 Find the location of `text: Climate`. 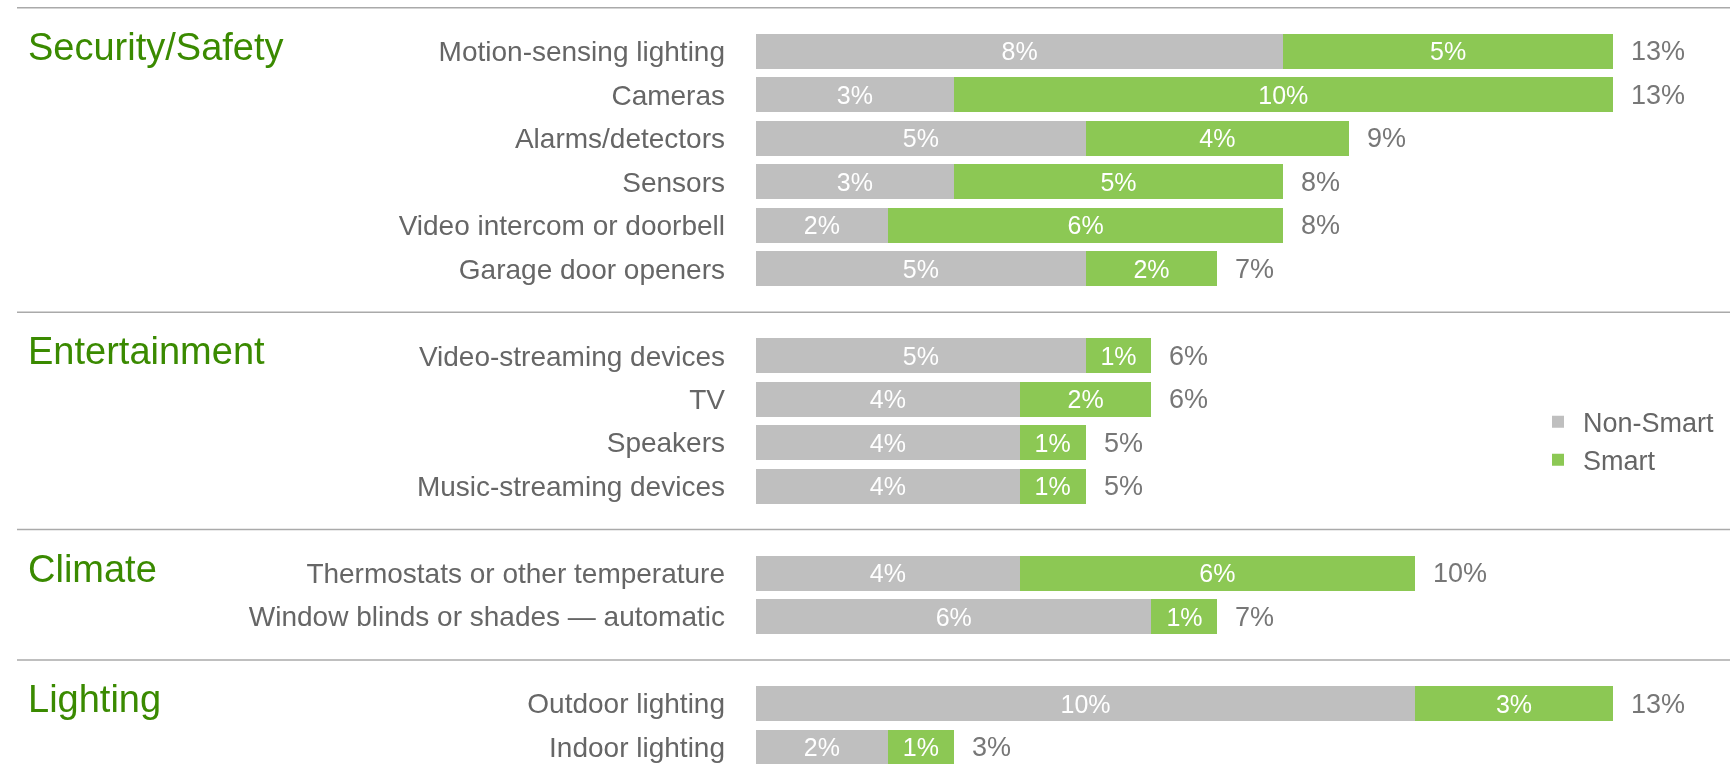

text: Climate is located at coordinates (92, 569).